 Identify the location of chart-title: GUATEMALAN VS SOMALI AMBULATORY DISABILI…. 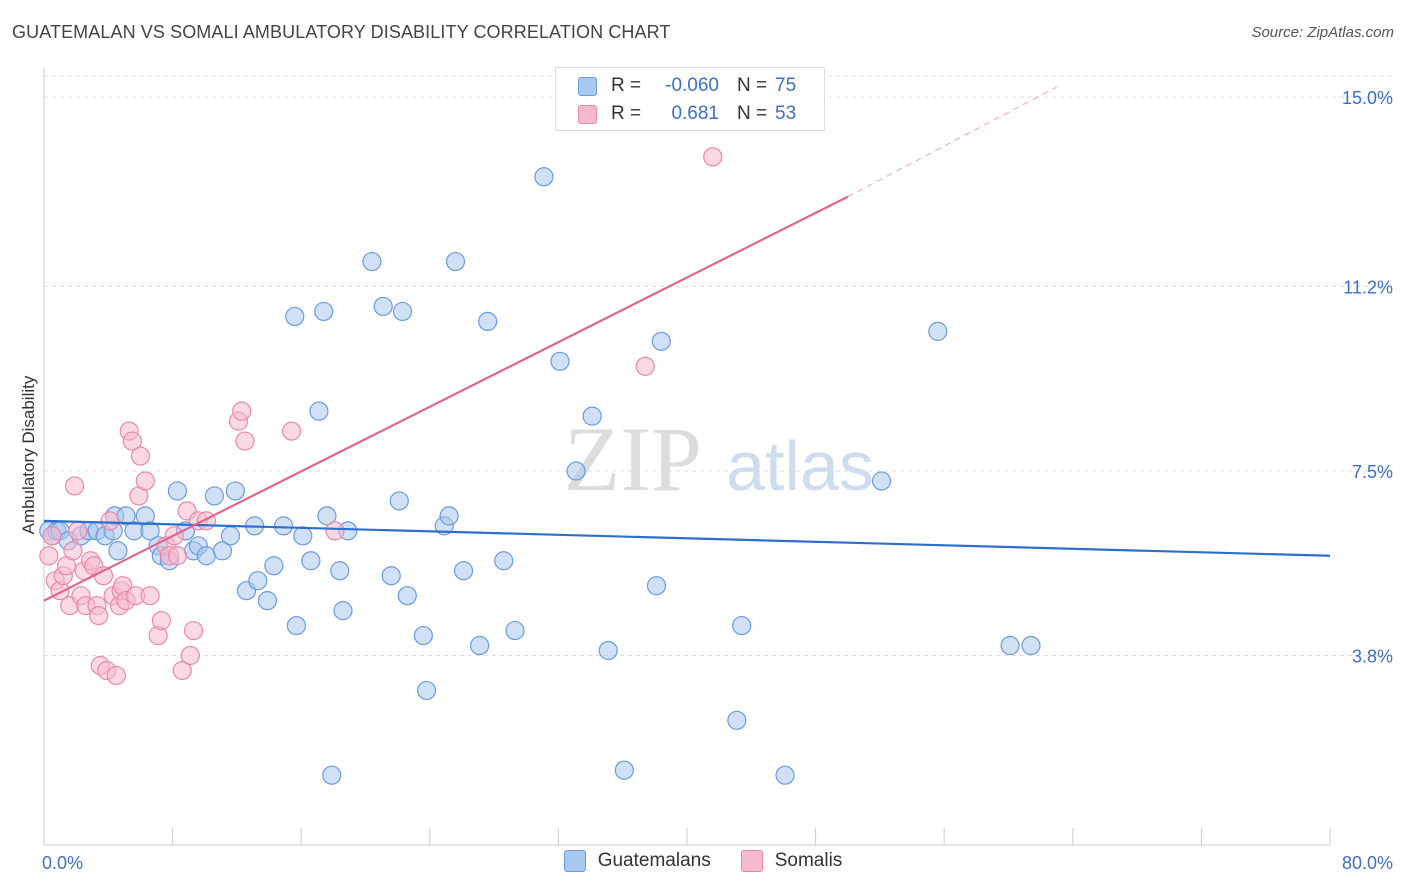
(341, 32).